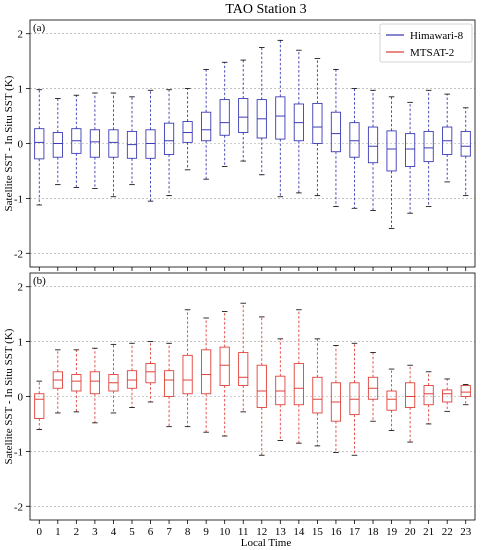  What do you see at coordinates (243, 532) in the screenshot?
I see `x-tick-label: 11` at bounding box center [243, 532].